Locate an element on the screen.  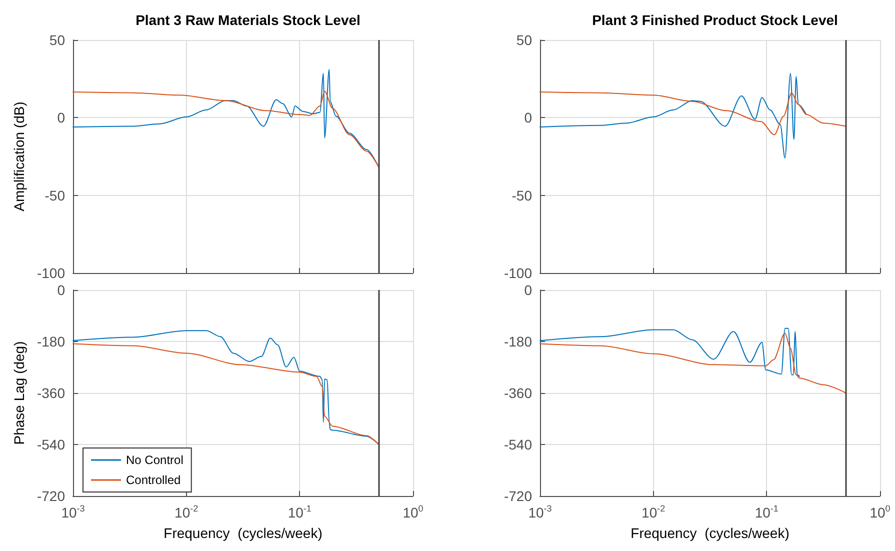
chart-title: Plant 3 Raw Materials Stock Level is located at coordinates (248, 20).